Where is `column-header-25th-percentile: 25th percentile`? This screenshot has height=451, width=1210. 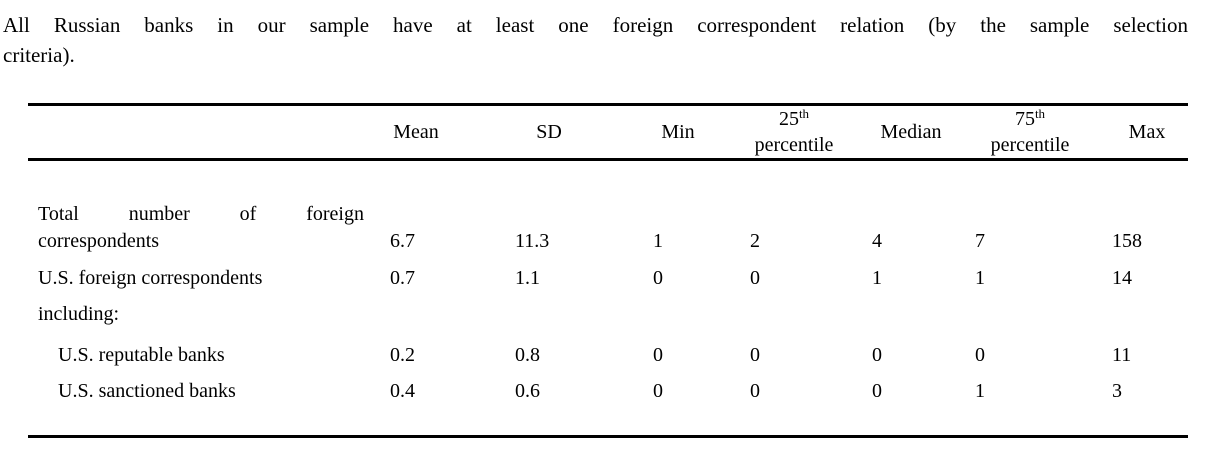
column-header-25th-percentile: 25th percentile is located at coordinates (794, 132).